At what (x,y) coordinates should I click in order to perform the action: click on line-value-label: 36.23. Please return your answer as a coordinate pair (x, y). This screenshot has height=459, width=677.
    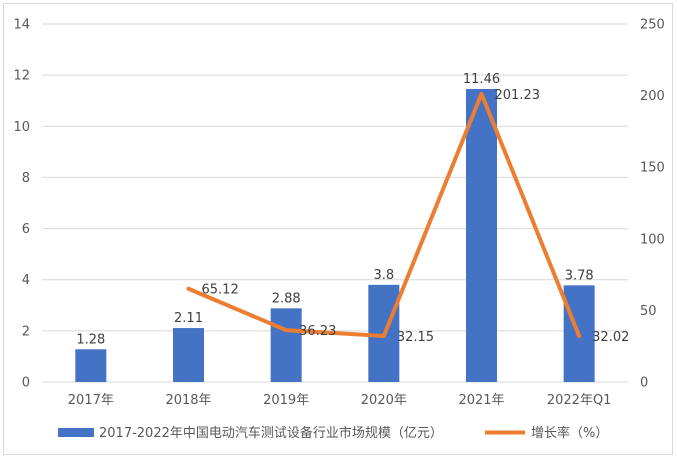
    Looking at the image, I should click on (317, 331).